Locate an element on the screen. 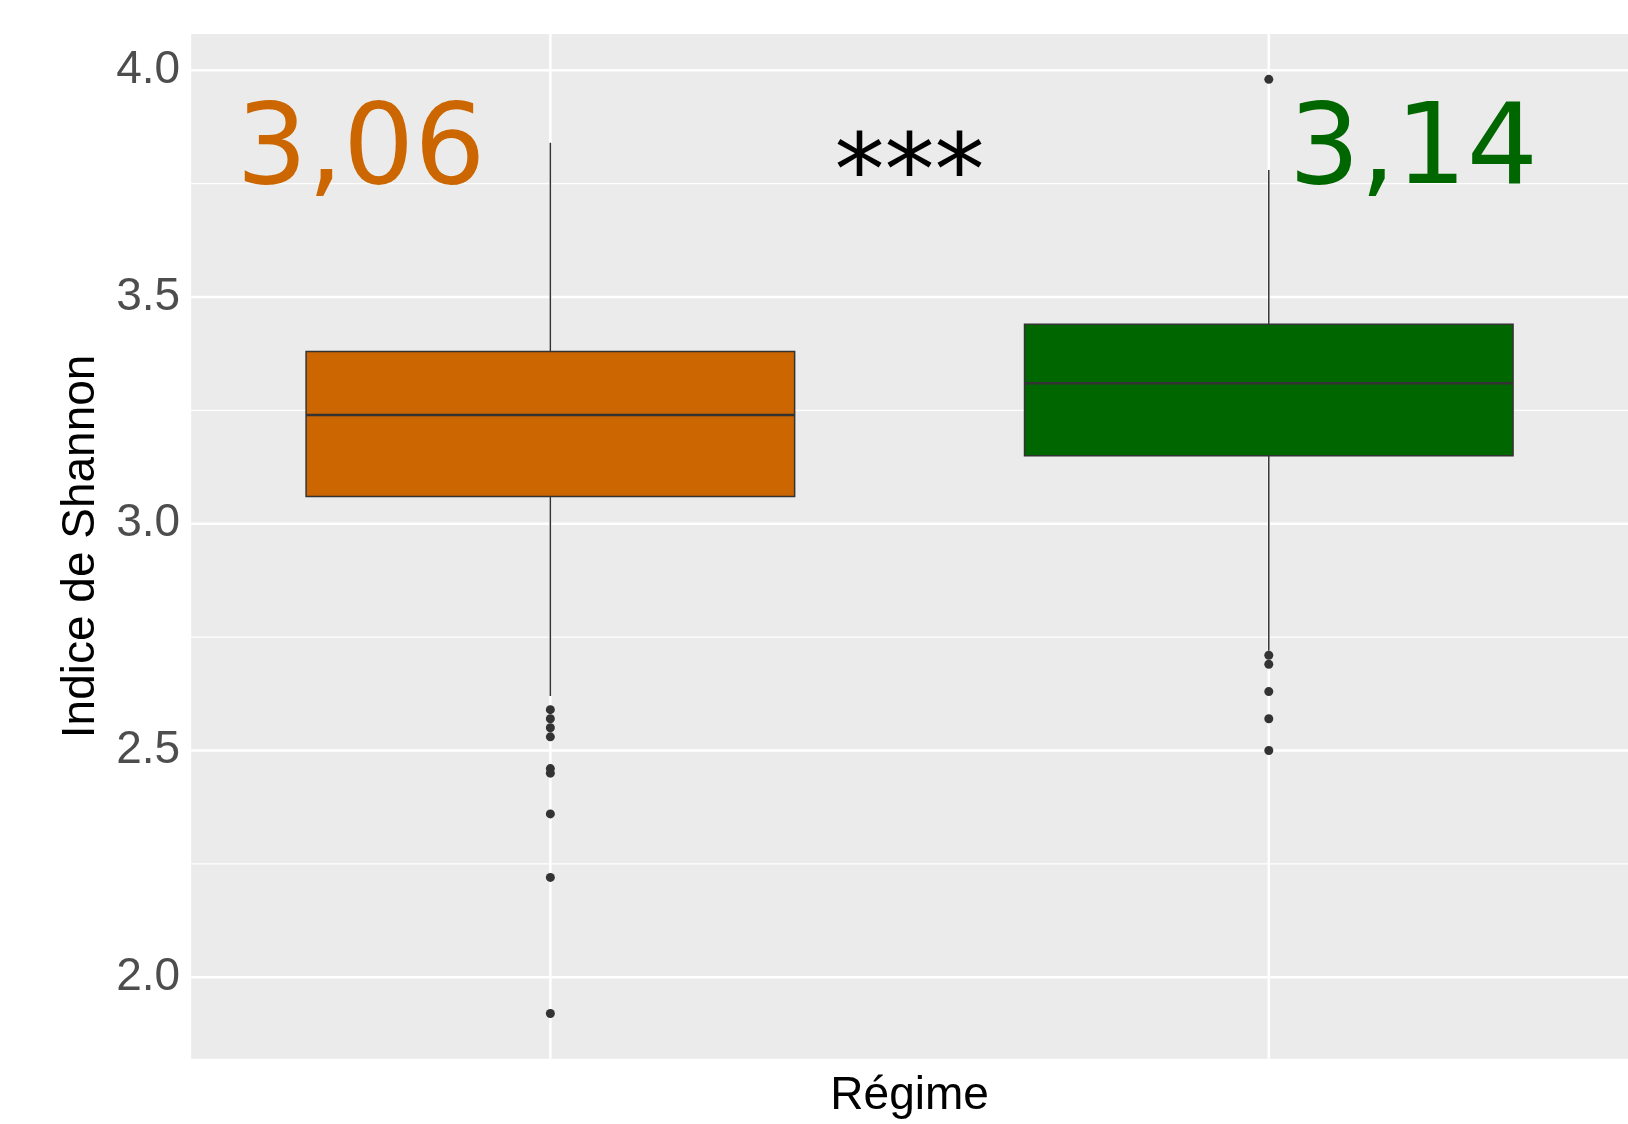  y-tick-label: 2.5 is located at coordinates (148, 747).